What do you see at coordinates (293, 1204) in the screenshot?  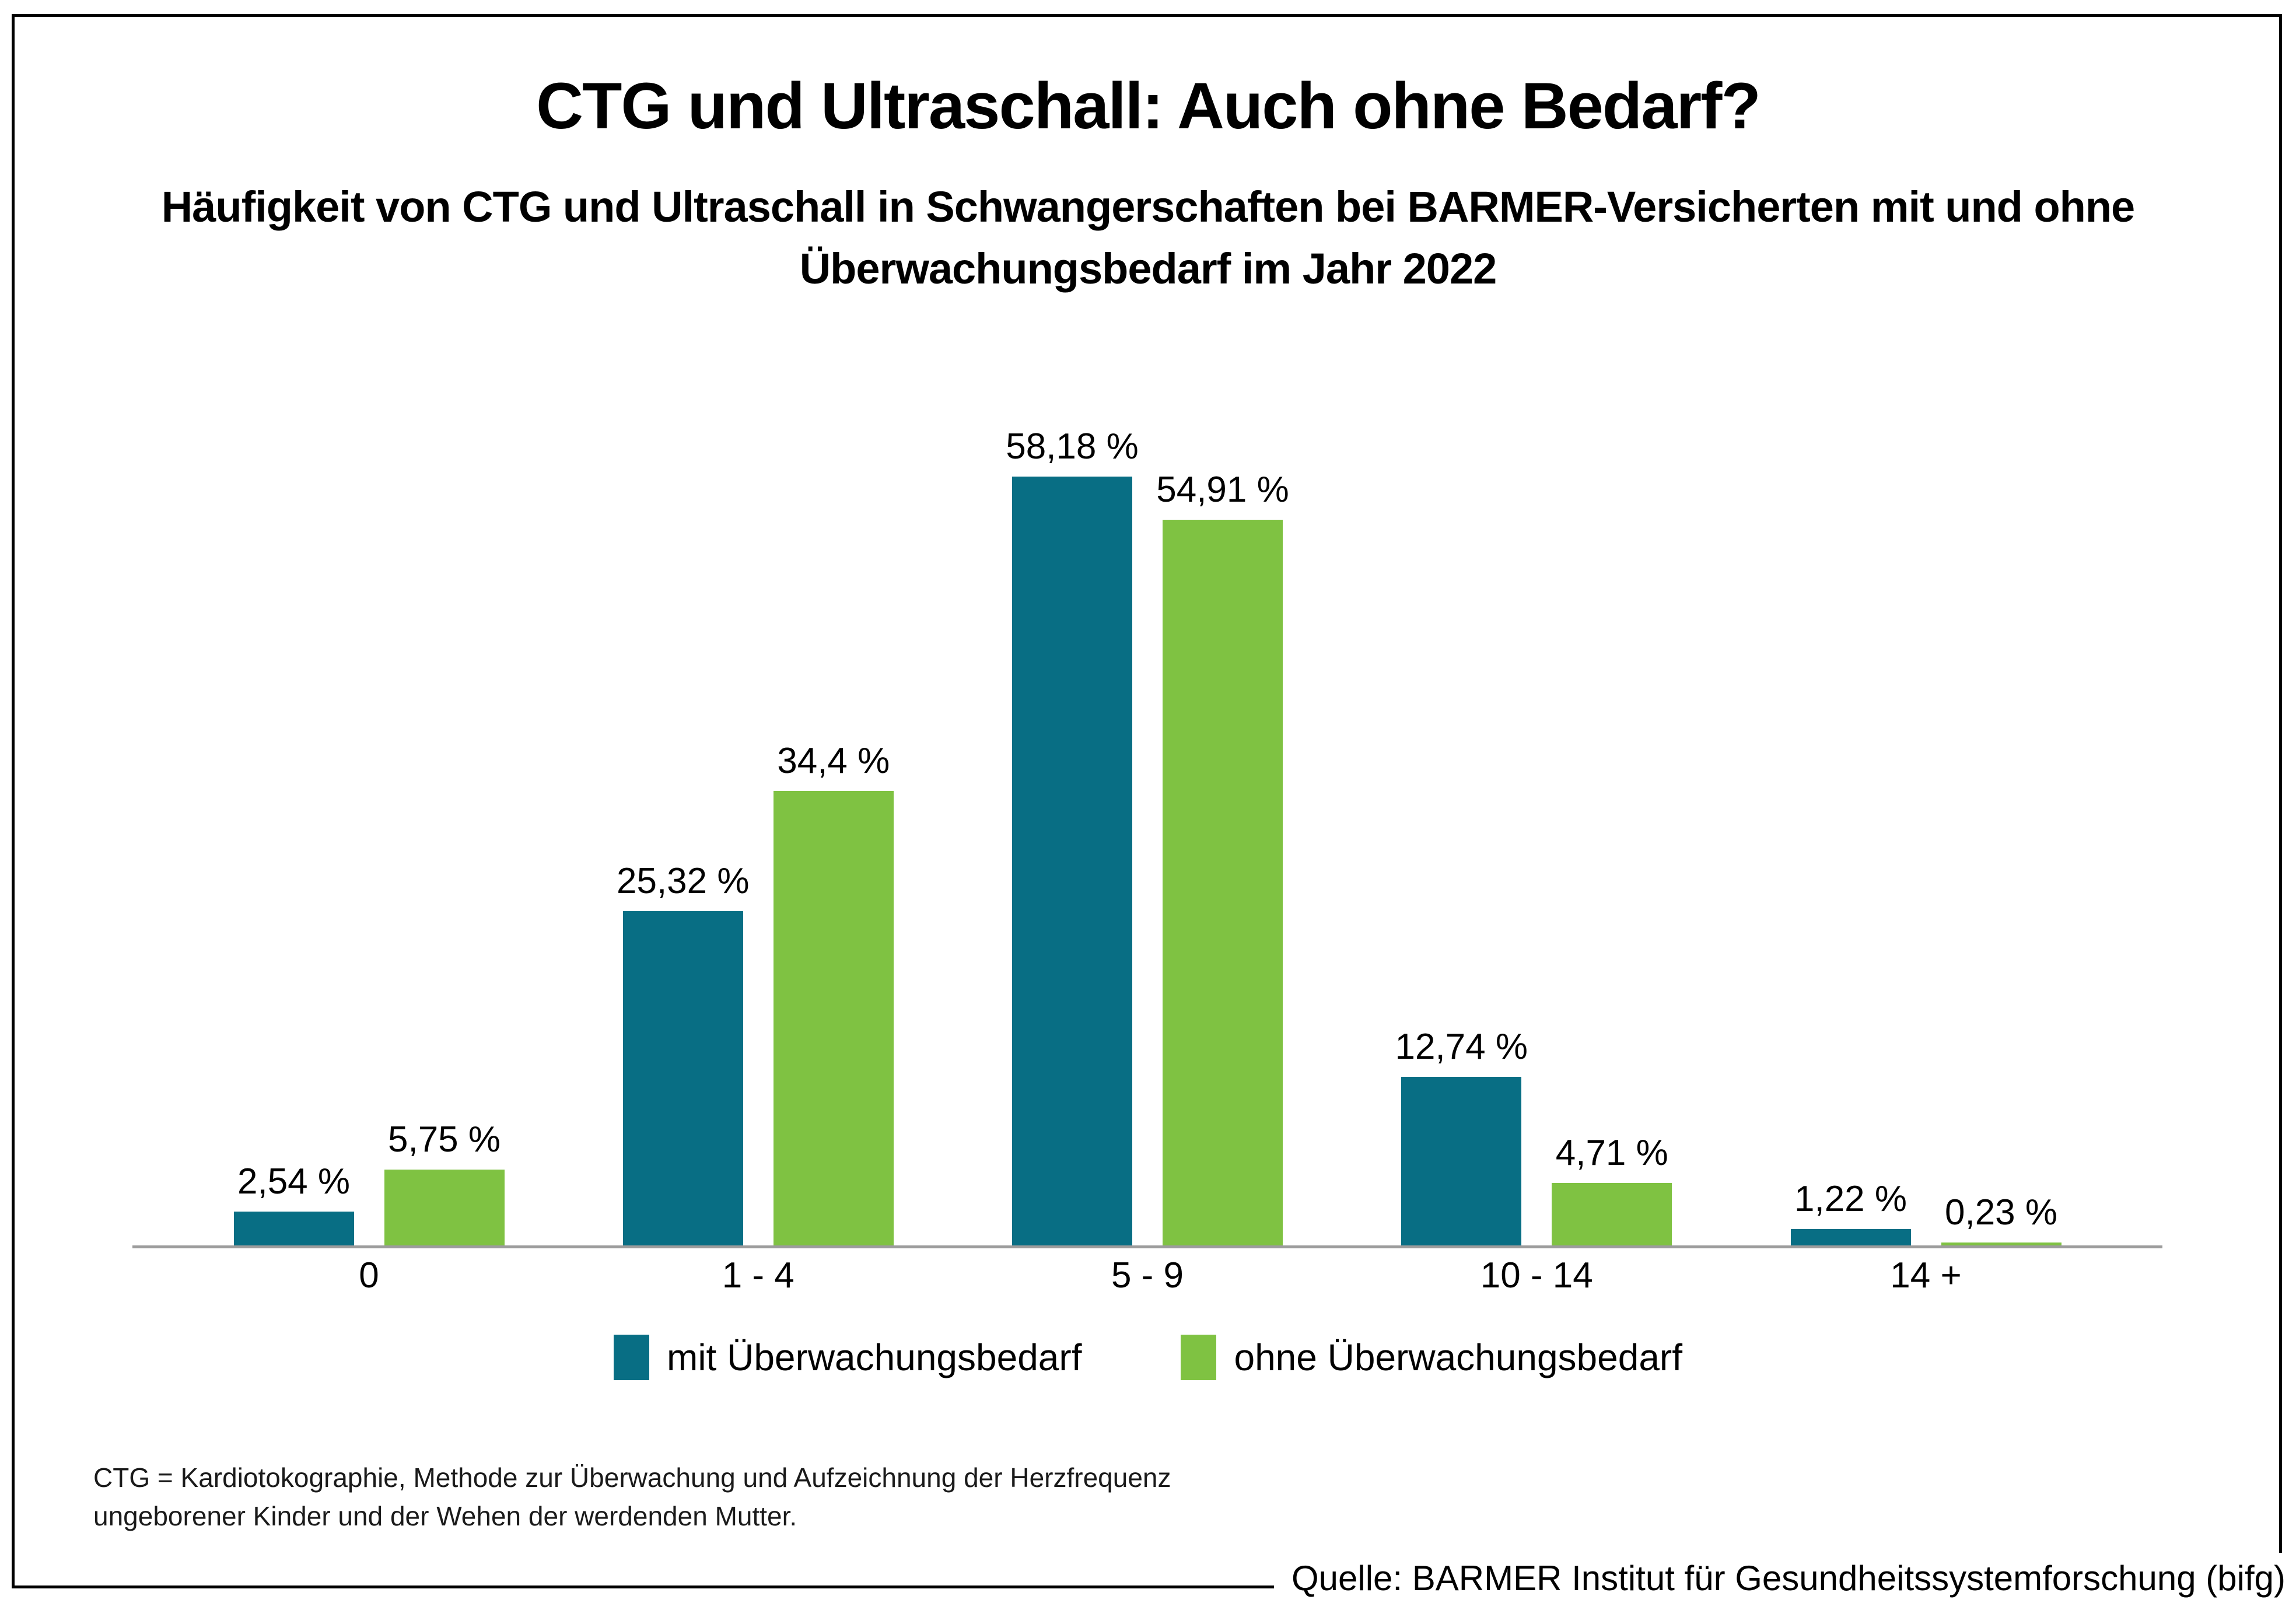 I see `bar-mit-ueberwachungsbedarf: 2,54 %` at bounding box center [293, 1204].